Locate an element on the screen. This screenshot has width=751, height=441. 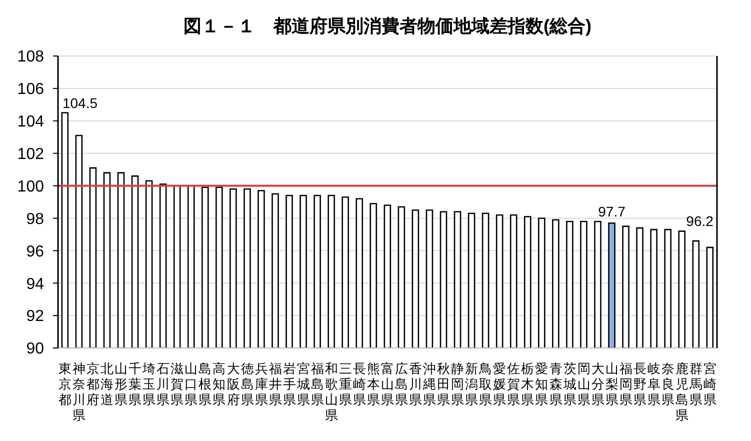
x-tick-label: 沖縄県 is located at coordinates (429, 384).